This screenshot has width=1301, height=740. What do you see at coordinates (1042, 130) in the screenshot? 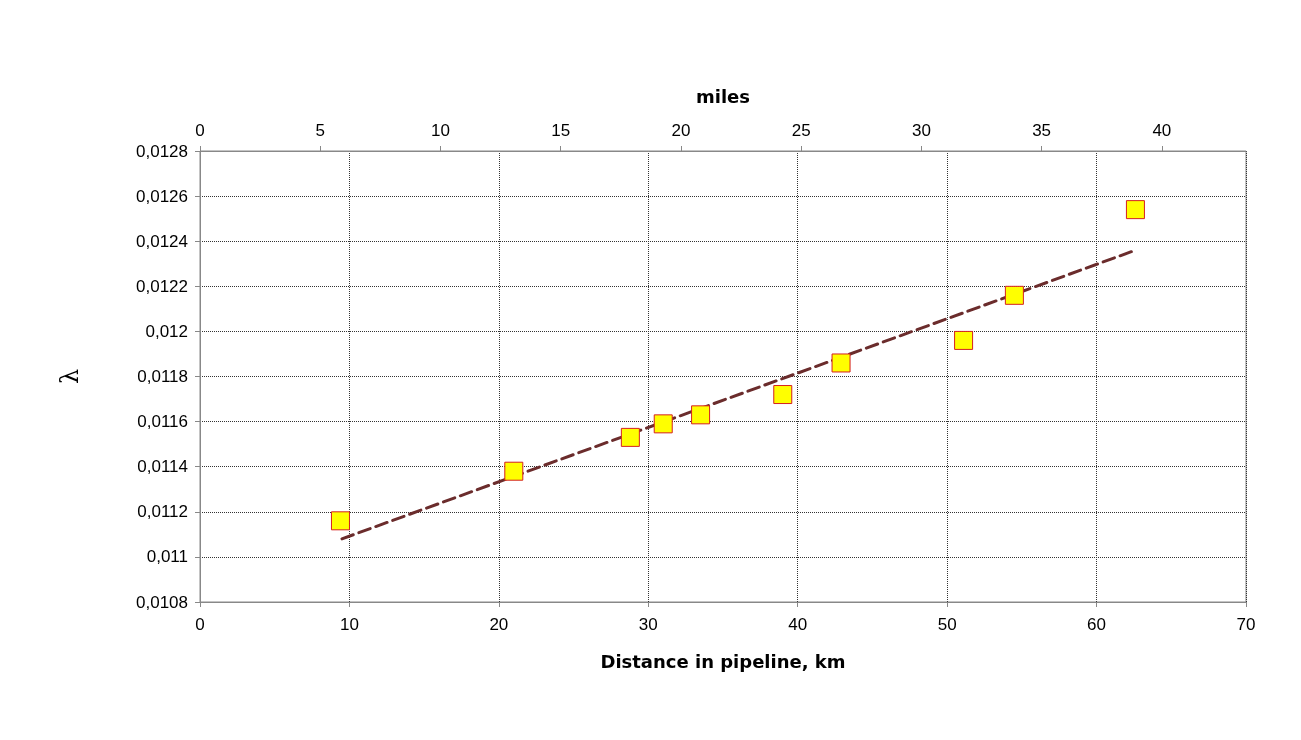
I see `x2-tick-label: 35` at bounding box center [1042, 130].